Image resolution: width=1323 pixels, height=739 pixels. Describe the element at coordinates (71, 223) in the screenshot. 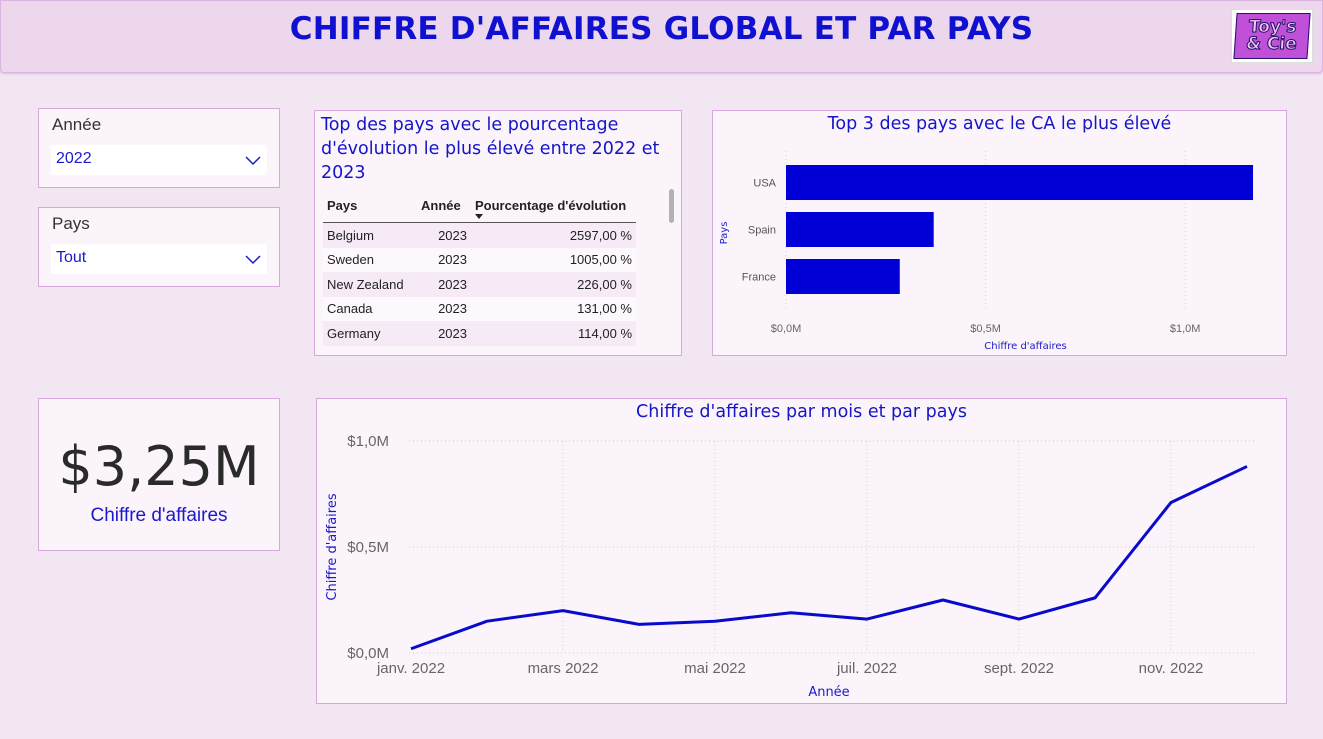

I see `country-slicer-label: Pays` at that location.